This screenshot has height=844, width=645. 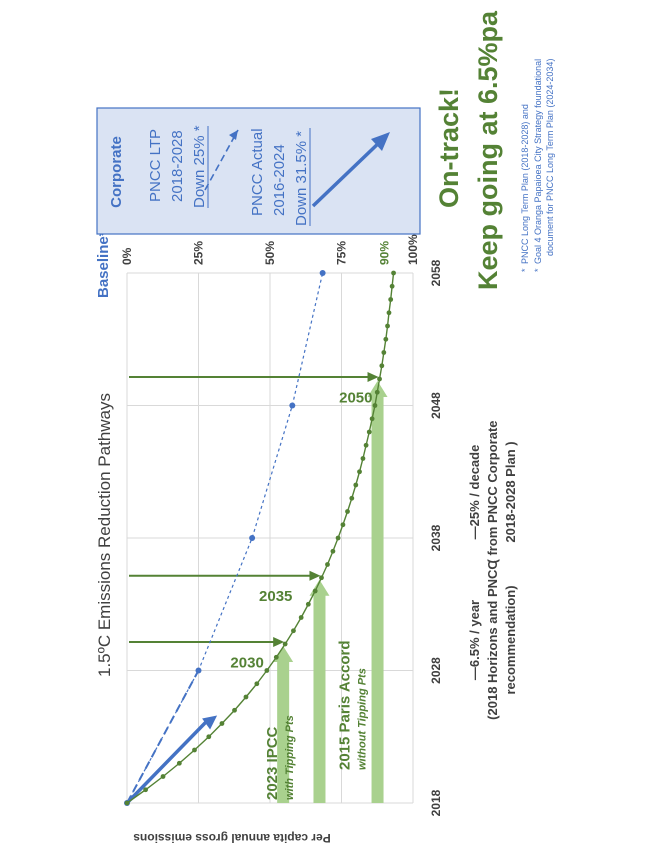 What do you see at coordinates (366, 445) in the screenshot?
I see `green-point-2045` at bounding box center [366, 445].